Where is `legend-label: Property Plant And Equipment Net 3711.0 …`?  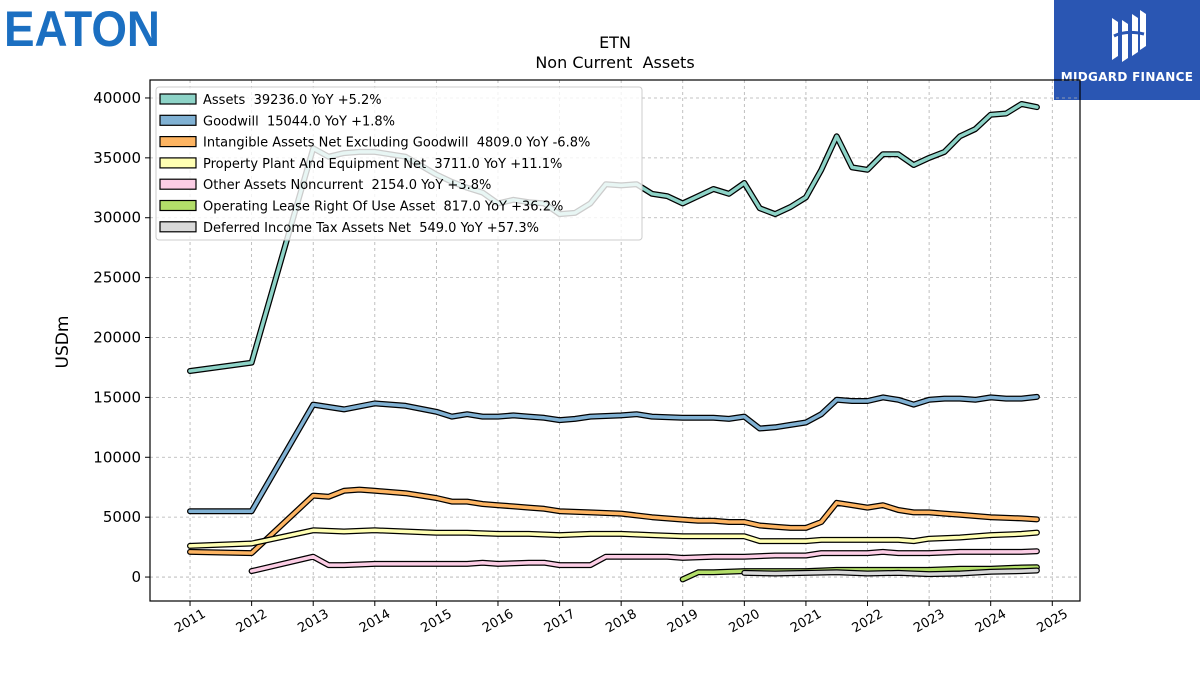 legend-label: Property Plant And Equipment Net 3711.0 … is located at coordinates (382, 164).